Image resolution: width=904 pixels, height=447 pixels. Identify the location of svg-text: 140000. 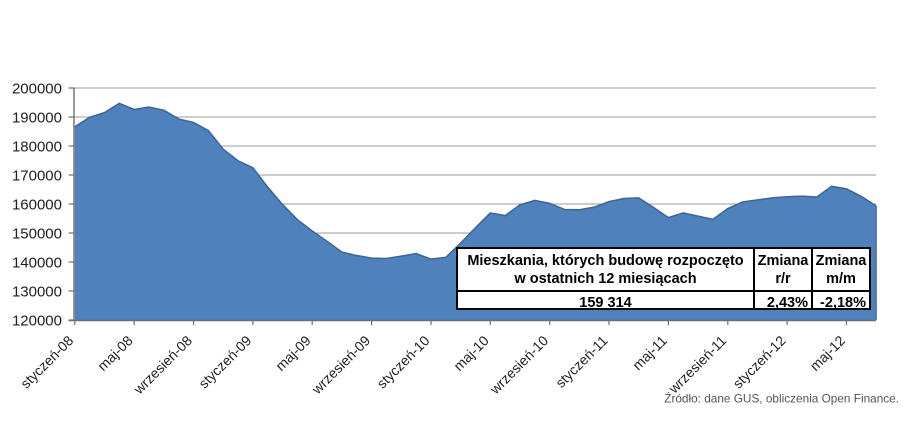
(37, 263).